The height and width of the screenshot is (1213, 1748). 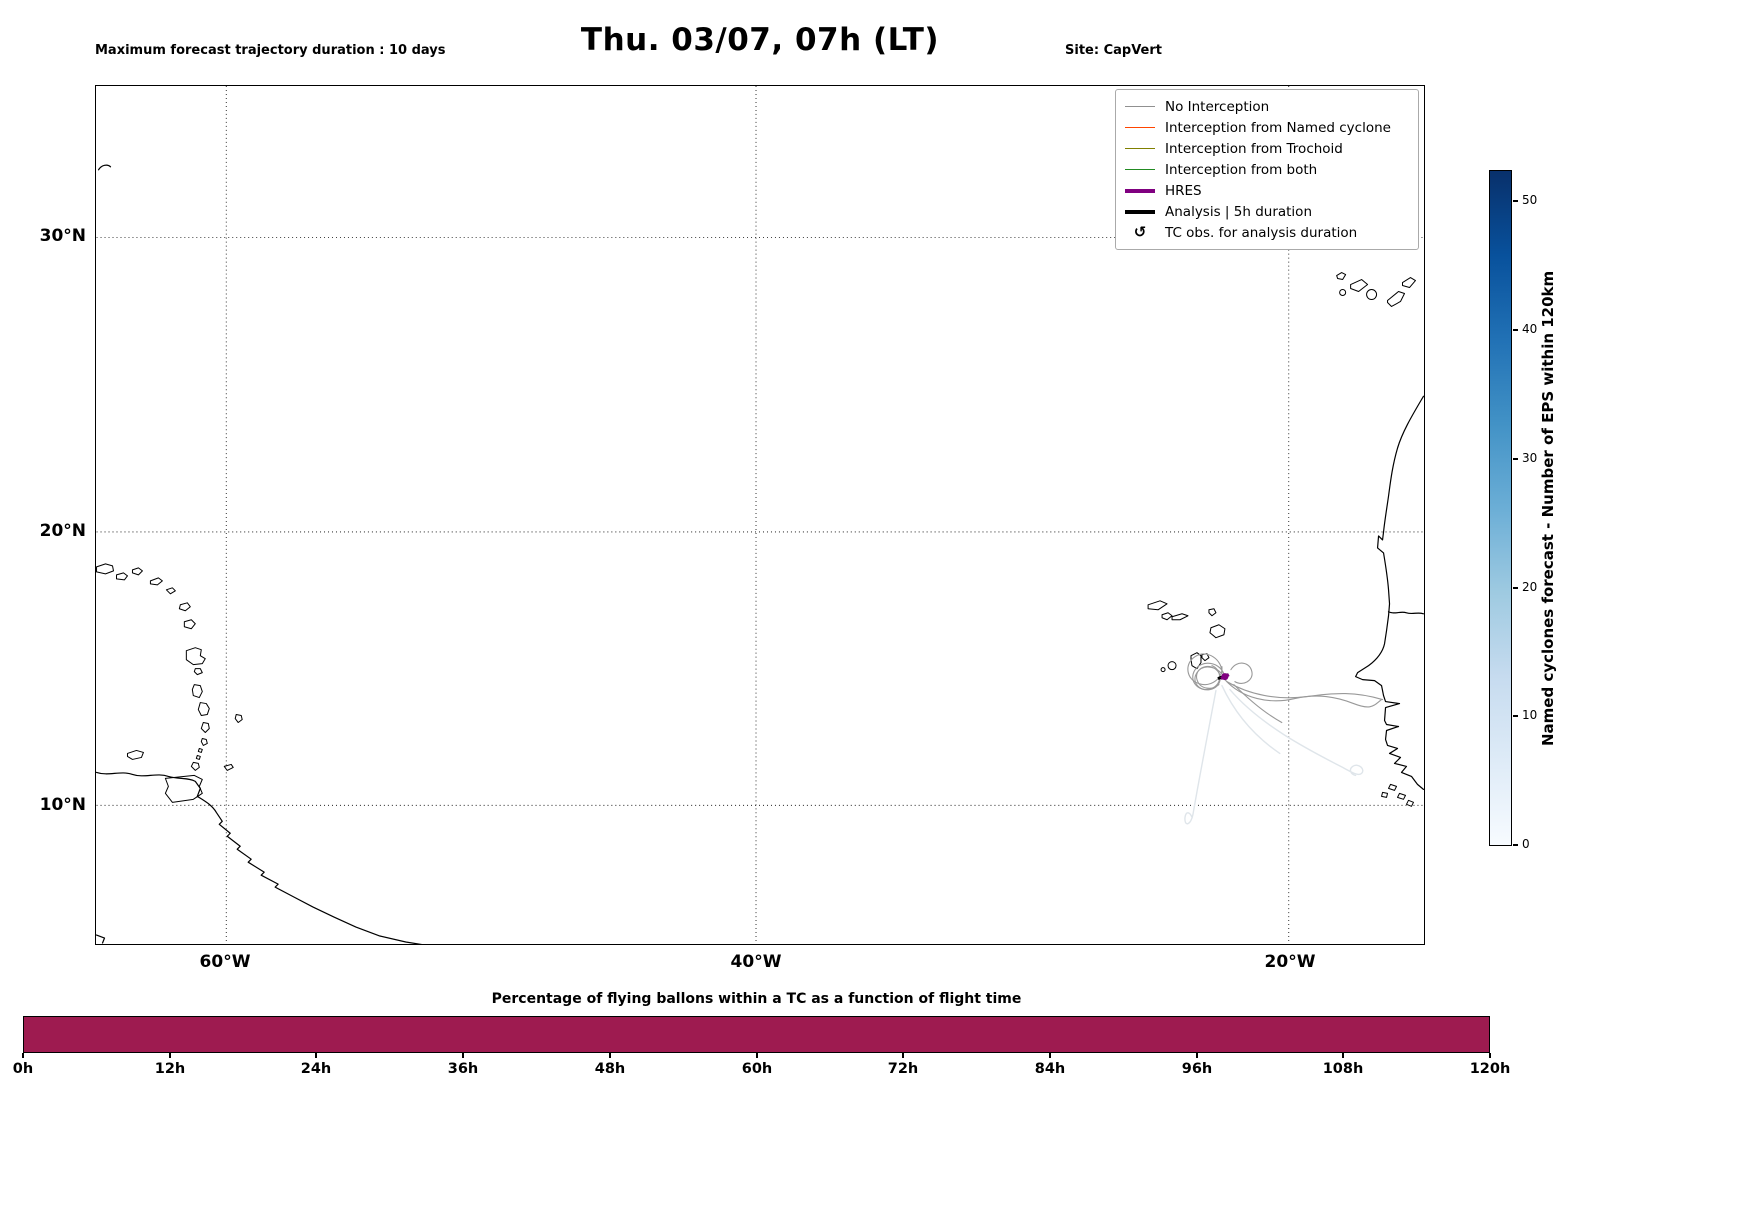 What do you see at coordinates (1140, 211) in the screenshot?
I see `black-line-icon` at bounding box center [1140, 211].